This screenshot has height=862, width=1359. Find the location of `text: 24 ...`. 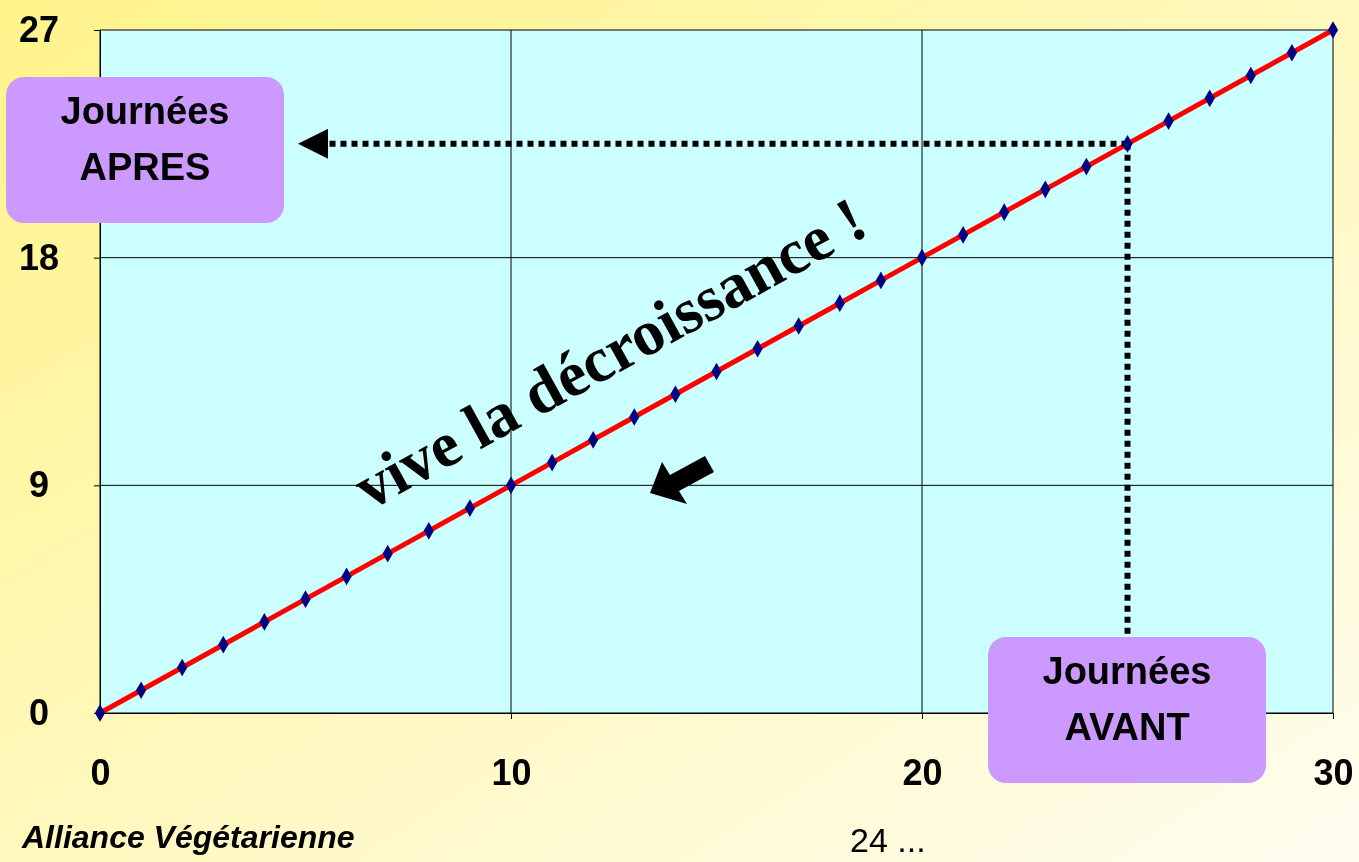

text: 24 ... is located at coordinates (888, 840).